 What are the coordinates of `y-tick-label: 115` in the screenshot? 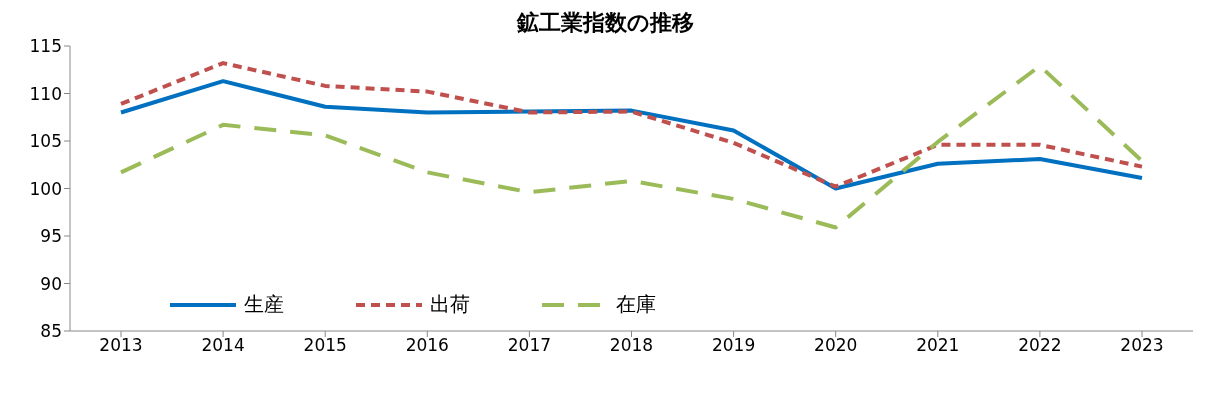 It's located at (45, 46).